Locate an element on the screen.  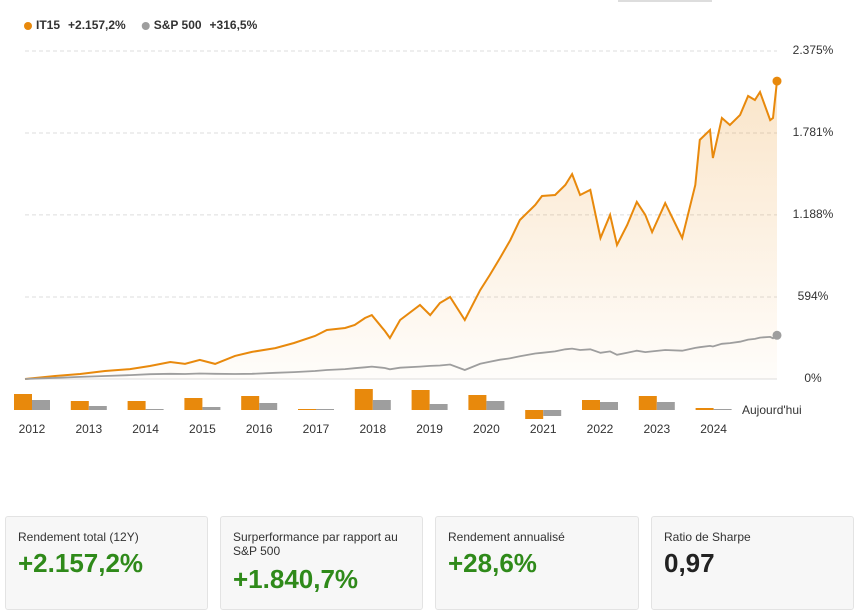
x-tick-label: 2023 is located at coordinates (656, 429).